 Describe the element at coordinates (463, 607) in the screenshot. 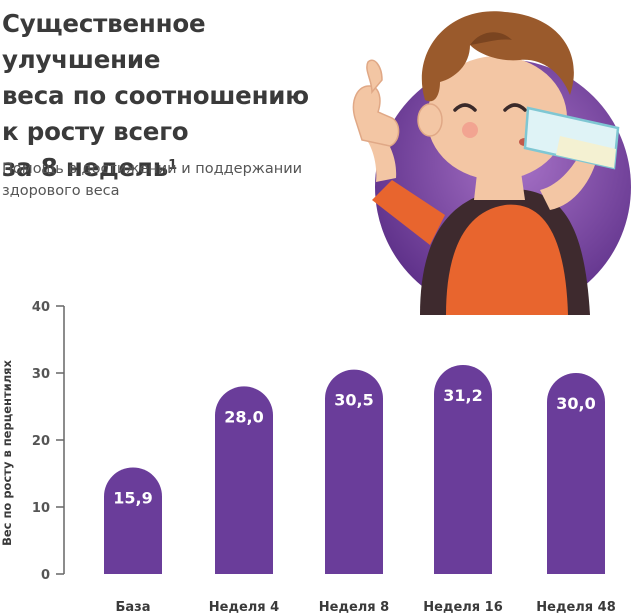

I see `x-category-label: Неделя 16` at that location.